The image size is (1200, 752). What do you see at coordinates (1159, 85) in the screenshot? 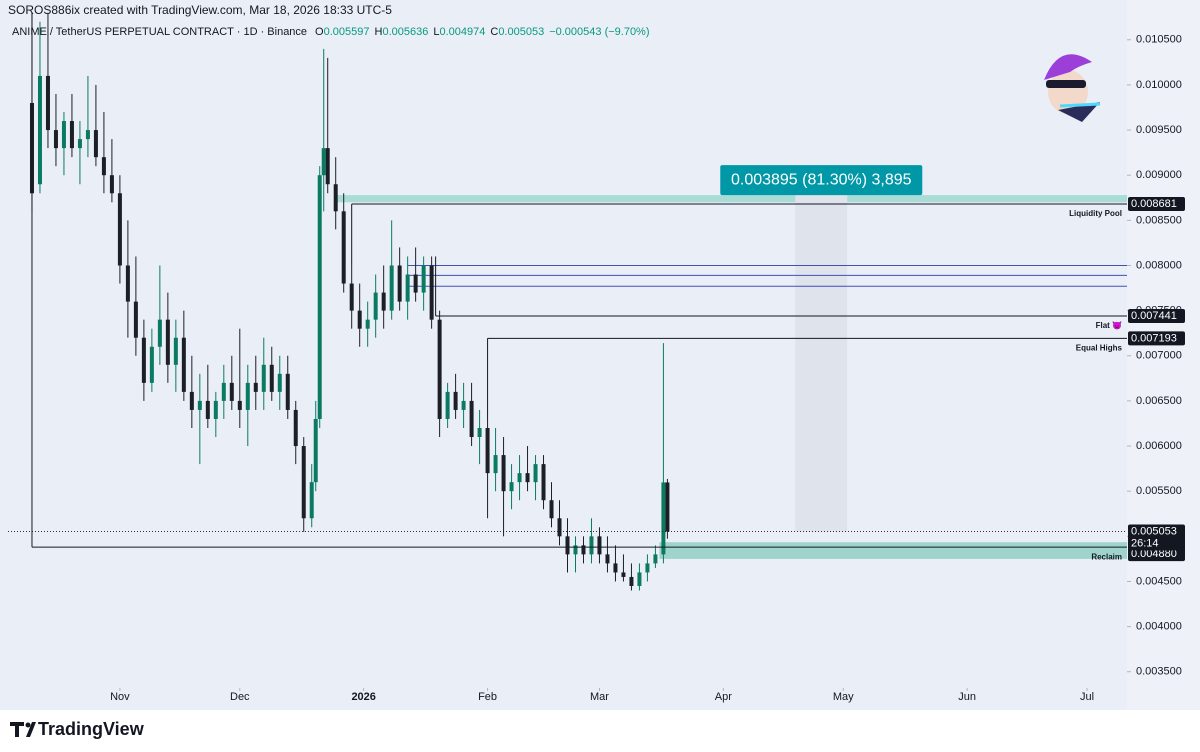
I see `y-tick-label: 0.010000` at bounding box center [1159, 85].